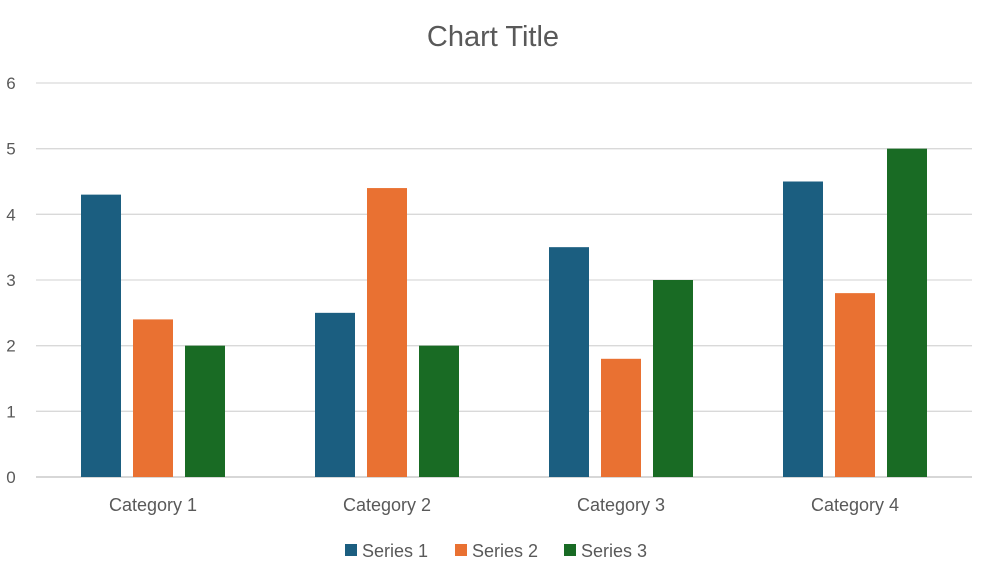 The height and width of the screenshot is (583, 982). Describe the element at coordinates (10, 214) in the screenshot. I see `y-tick-label: 4` at that location.